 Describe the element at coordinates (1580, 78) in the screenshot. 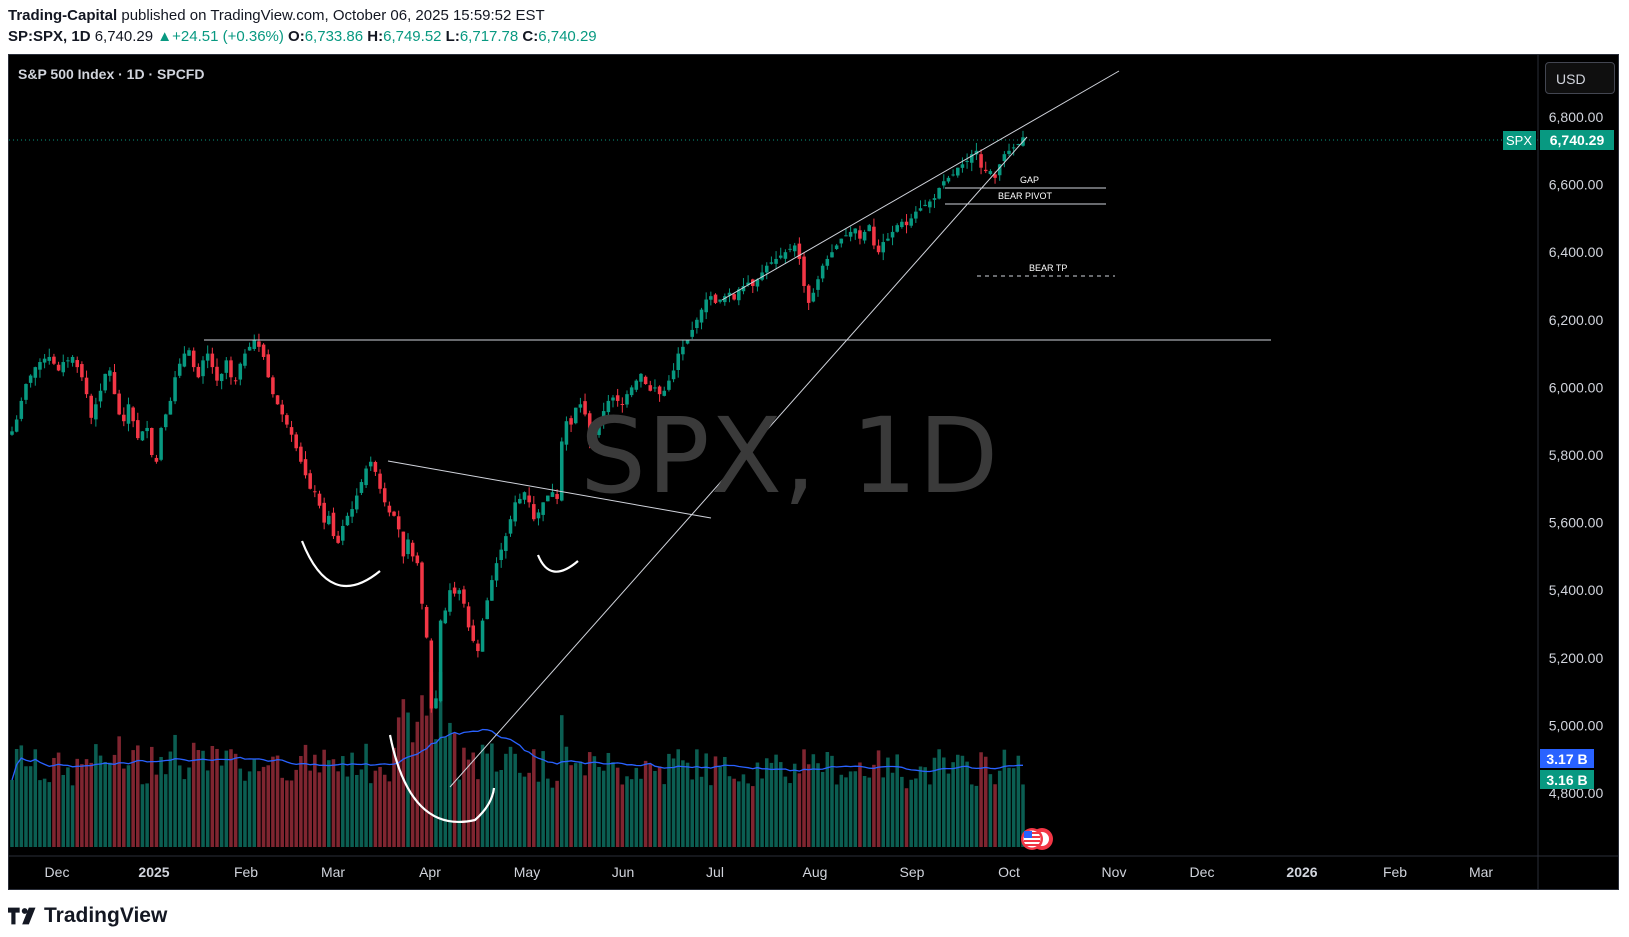

I see `currency-selector: USD` at that location.